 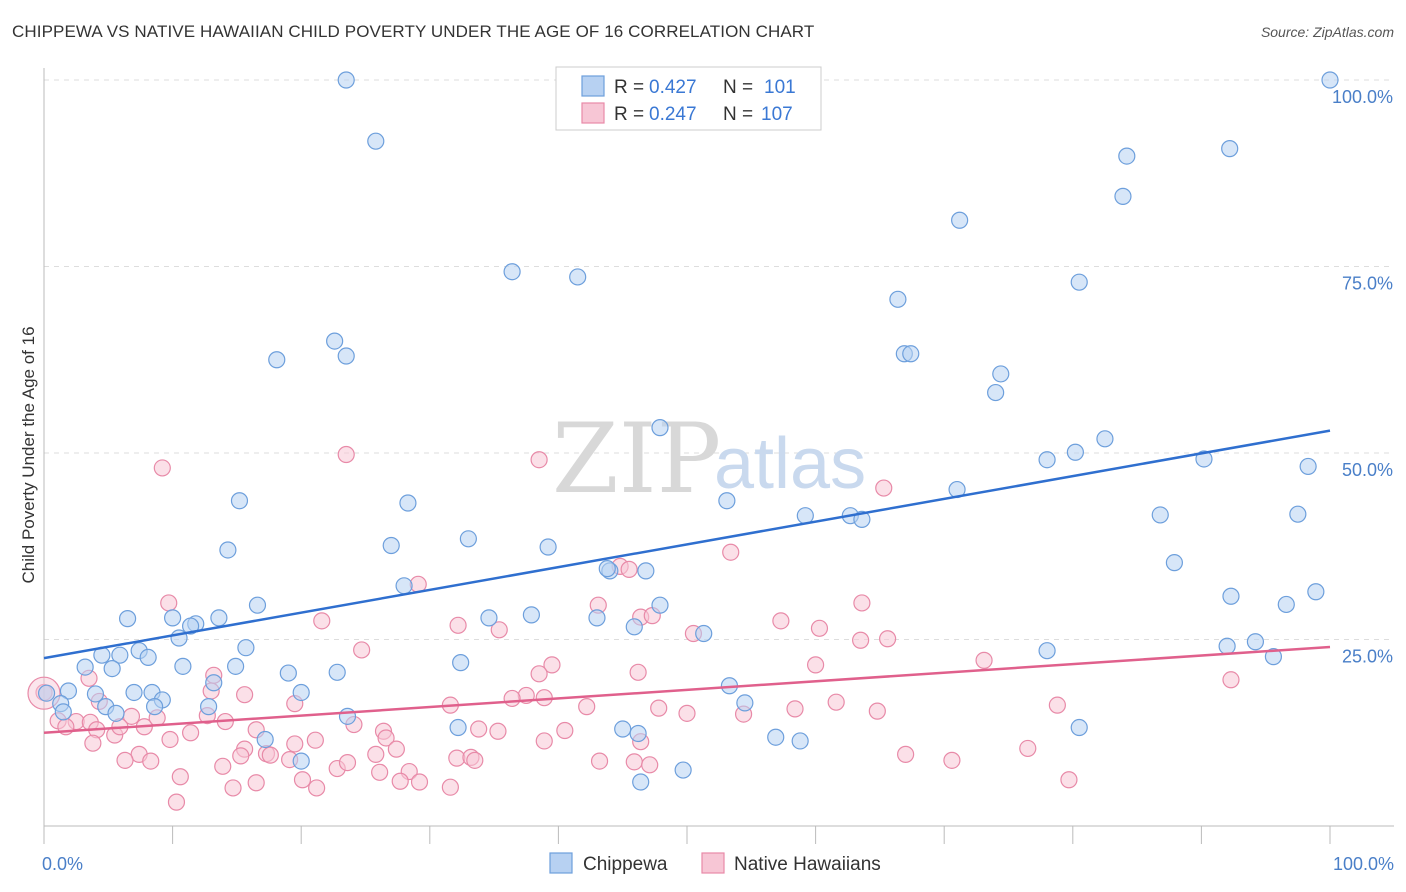 What do you see at coordinates (629, 114) in the screenshot?
I see `legend-r-label-2: R =` at bounding box center [629, 114].